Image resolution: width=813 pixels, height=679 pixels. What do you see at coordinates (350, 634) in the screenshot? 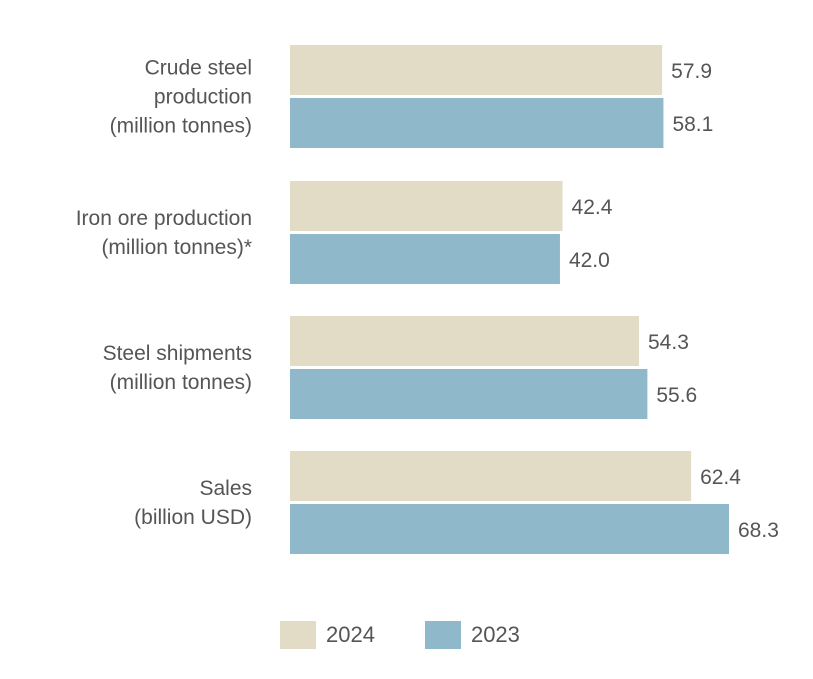
I see `legend-label-2024: 2024` at bounding box center [350, 634].